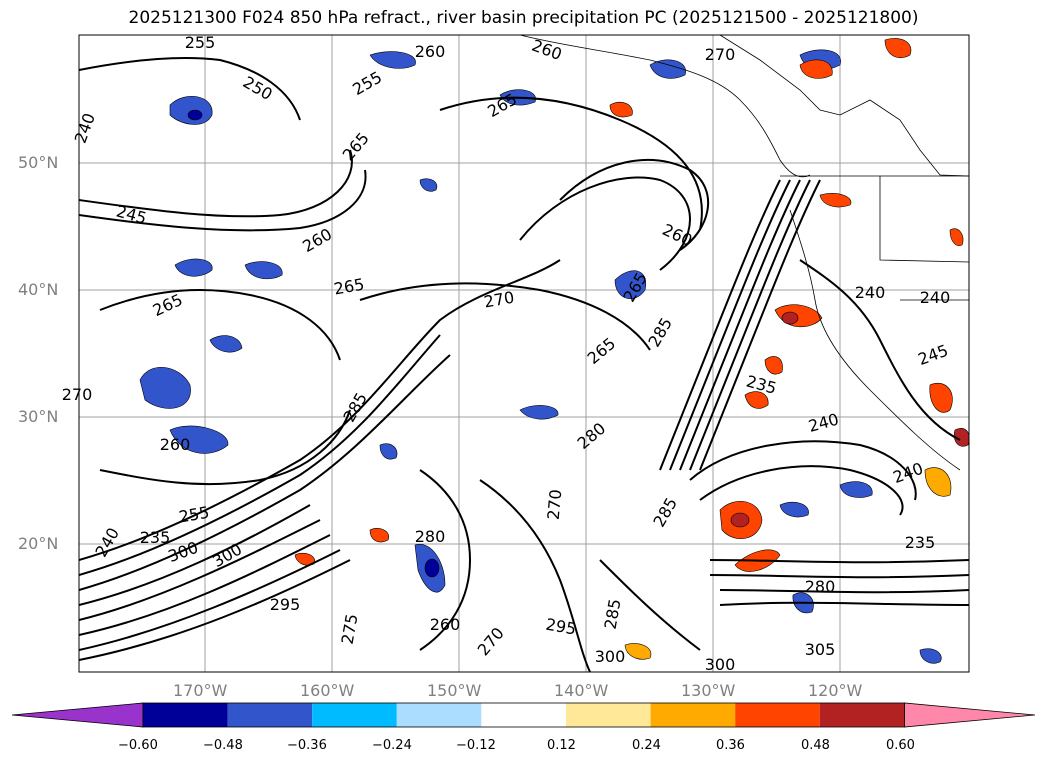  Describe the element at coordinates (327, 690) in the screenshot. I see `lon-label-160w: 160°W` at that location.